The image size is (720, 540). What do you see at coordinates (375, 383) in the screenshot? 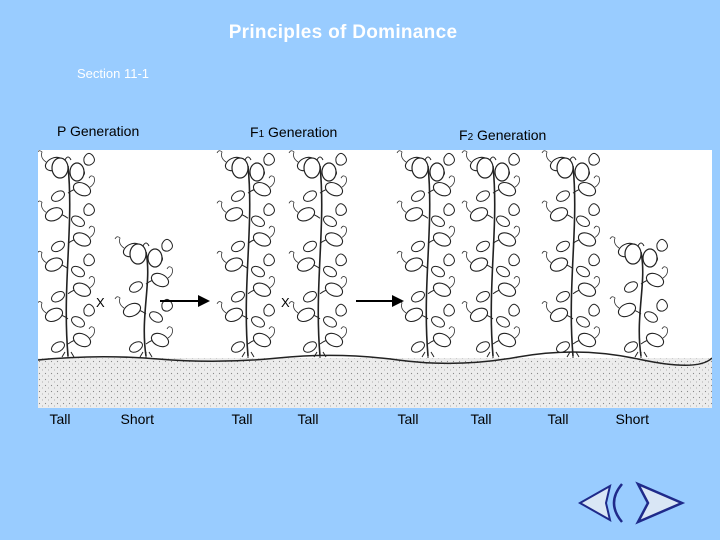
I see `soil` at bounding box center [375, 383].